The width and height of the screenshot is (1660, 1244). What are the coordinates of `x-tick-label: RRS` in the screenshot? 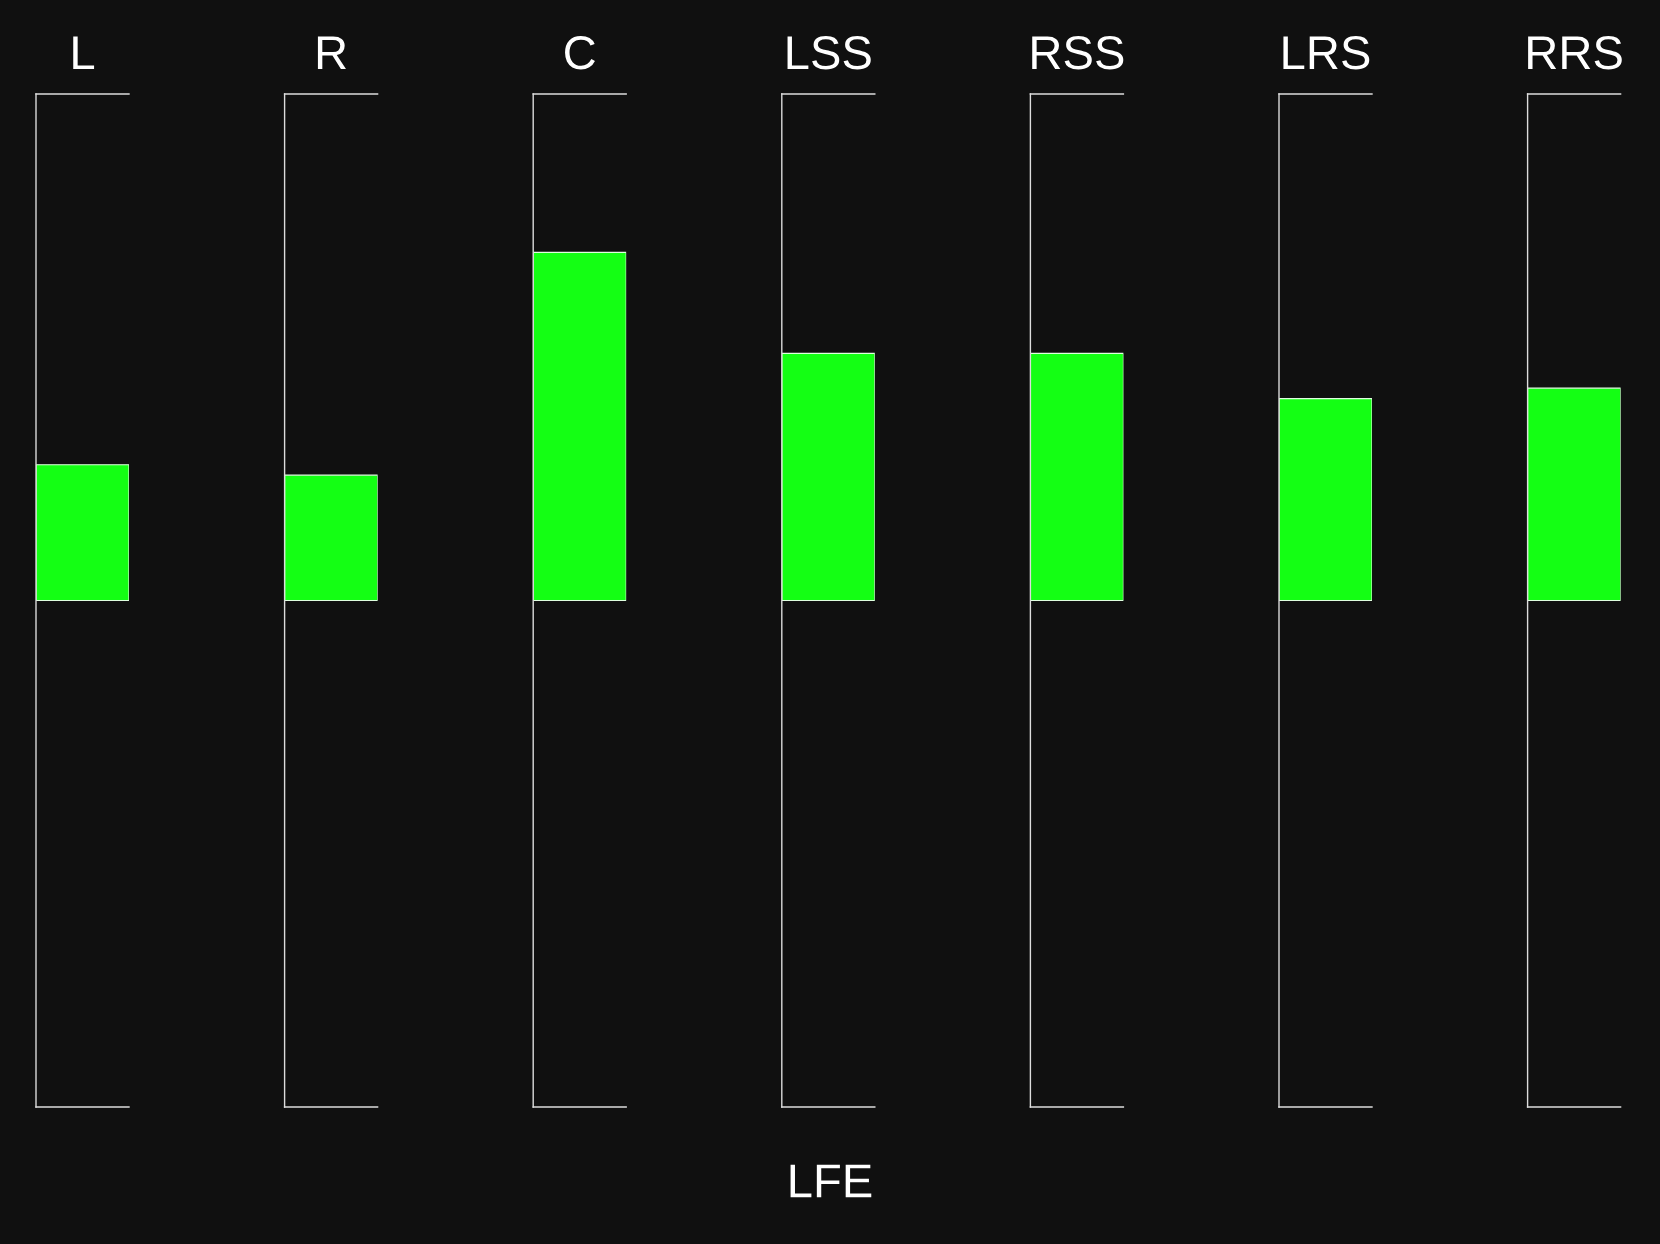 It's located at (1575, 53).